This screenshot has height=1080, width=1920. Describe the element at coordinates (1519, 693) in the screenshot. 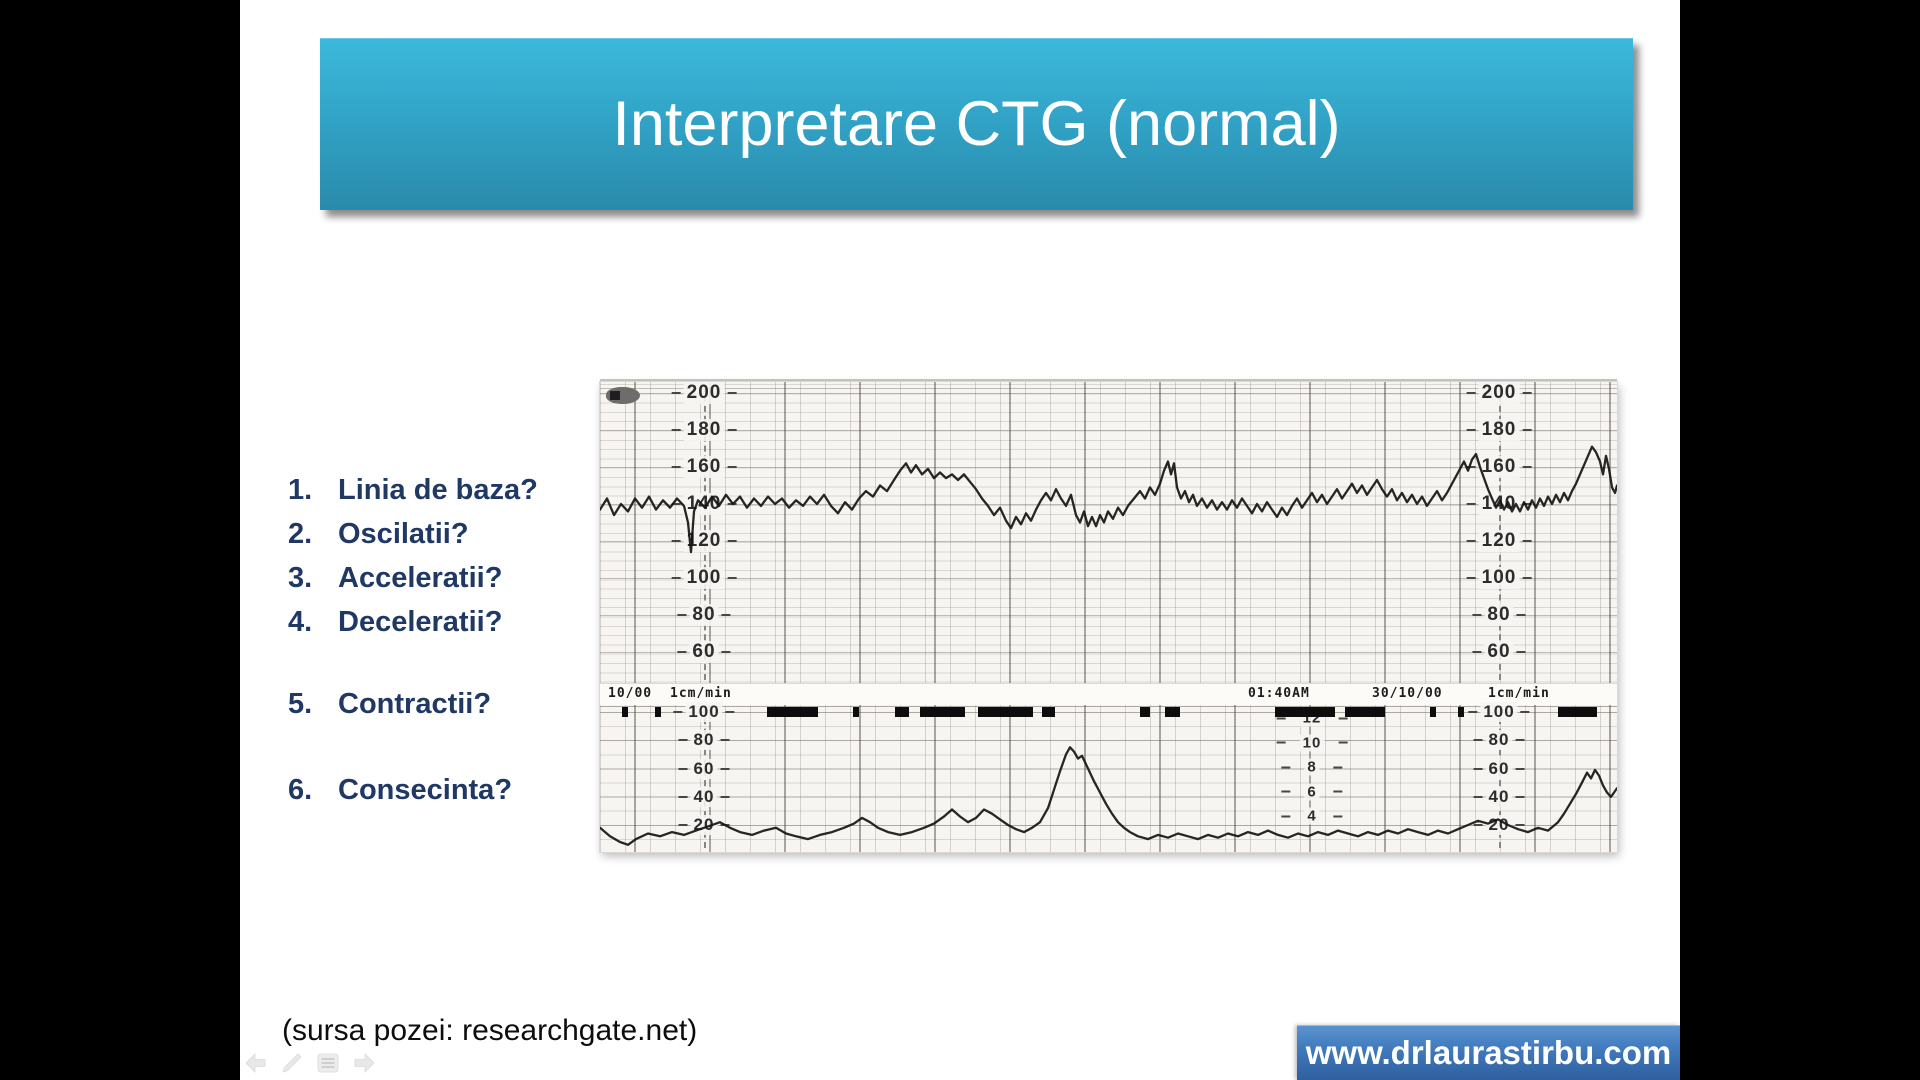

I see `ctg-speed-right: 1cm/min` at that location.